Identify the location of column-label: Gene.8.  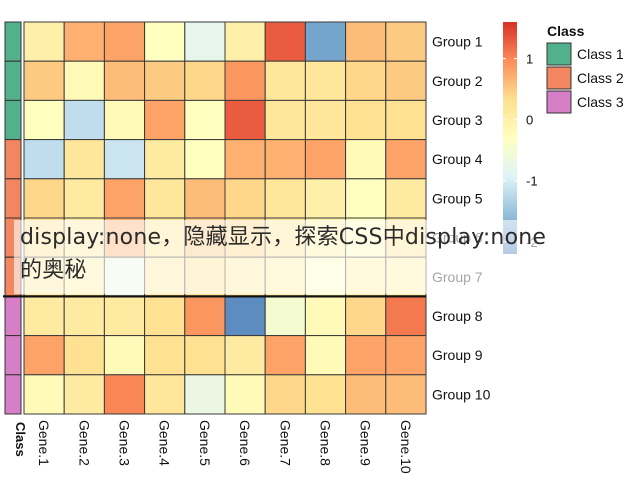
(326, 443).